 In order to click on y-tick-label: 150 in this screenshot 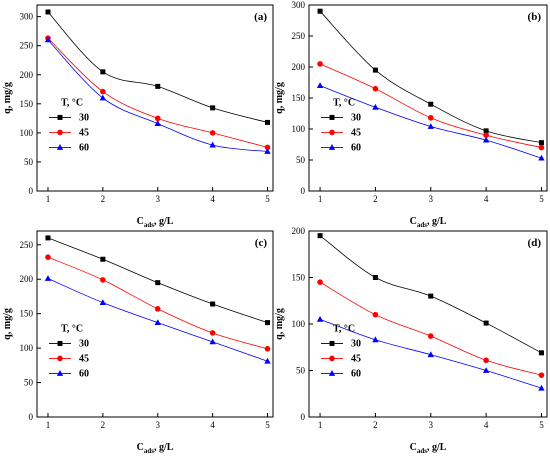, I will do `click(27, 104)`.